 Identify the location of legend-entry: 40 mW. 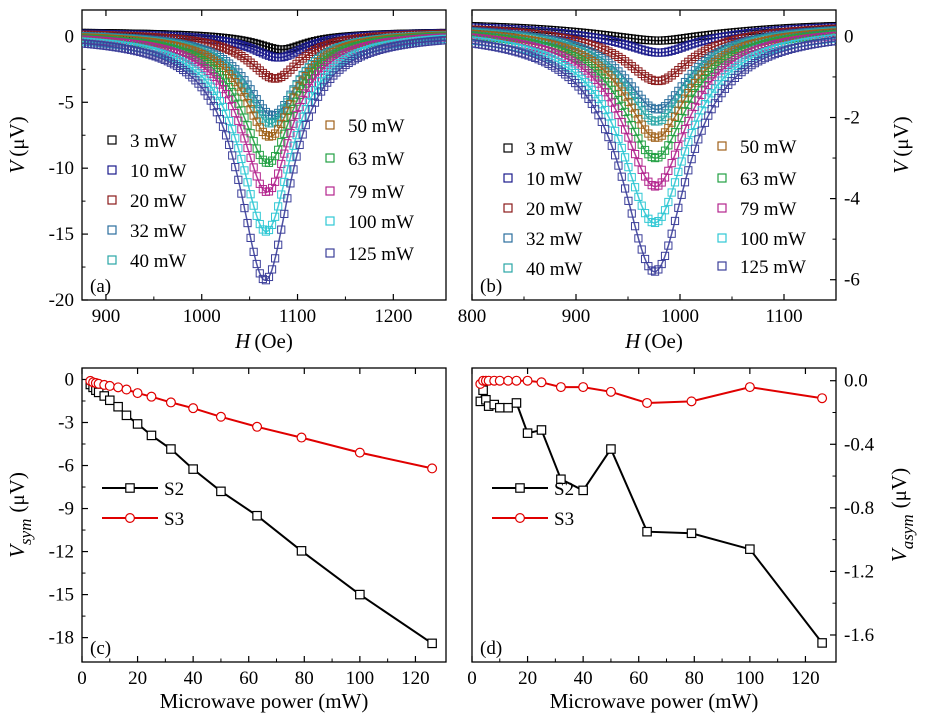
(543, 269).